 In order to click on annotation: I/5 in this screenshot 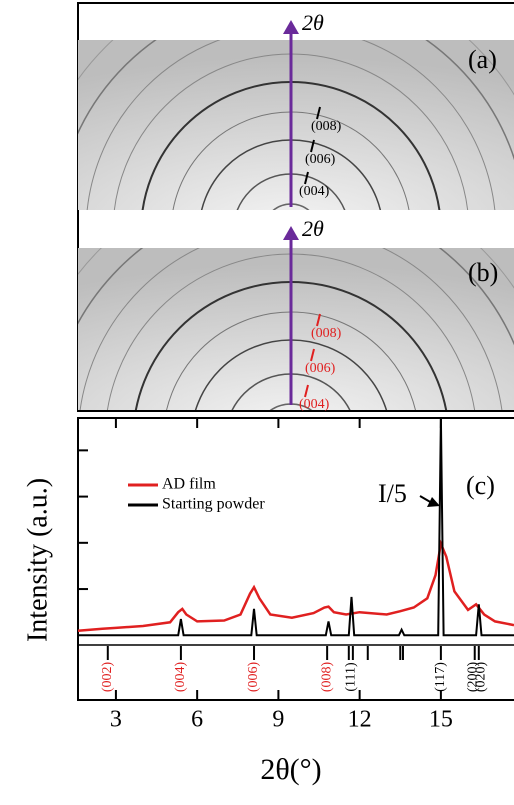, I will do `click(392, 493)`.